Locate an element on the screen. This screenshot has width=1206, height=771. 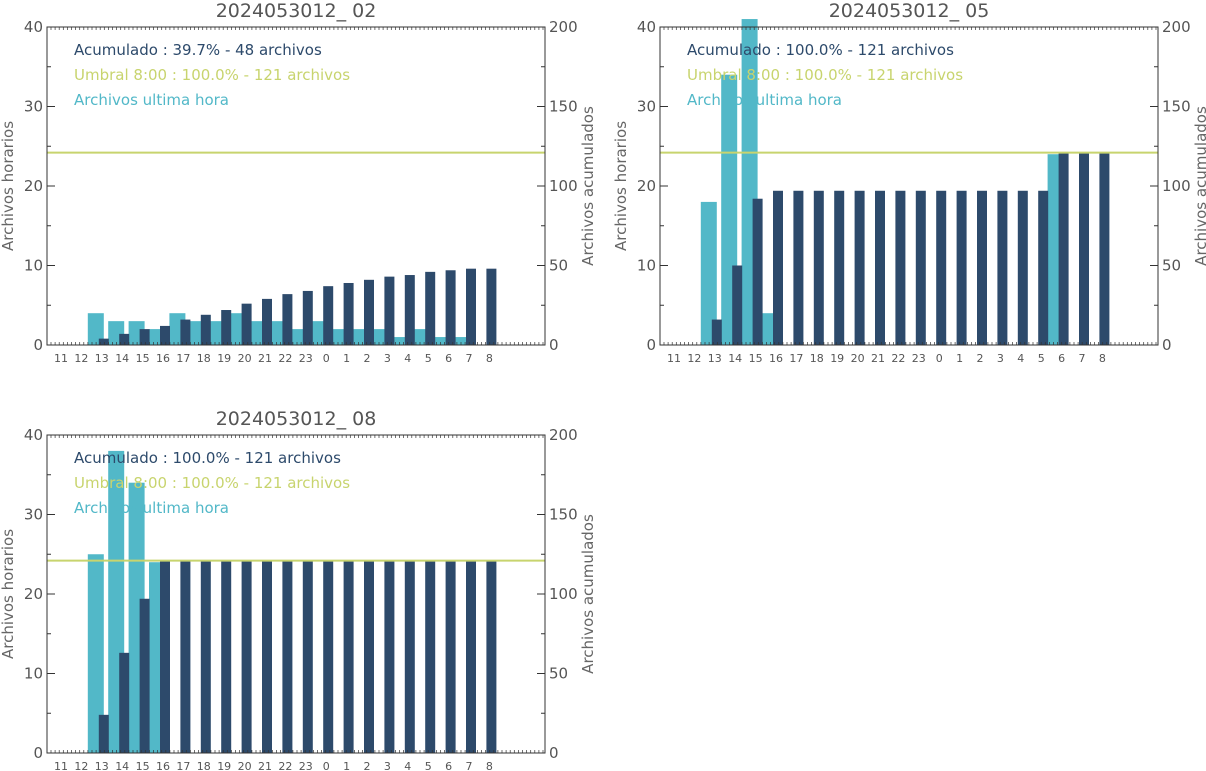
x-tick-label: 20 is located at coordinates (245, 765).